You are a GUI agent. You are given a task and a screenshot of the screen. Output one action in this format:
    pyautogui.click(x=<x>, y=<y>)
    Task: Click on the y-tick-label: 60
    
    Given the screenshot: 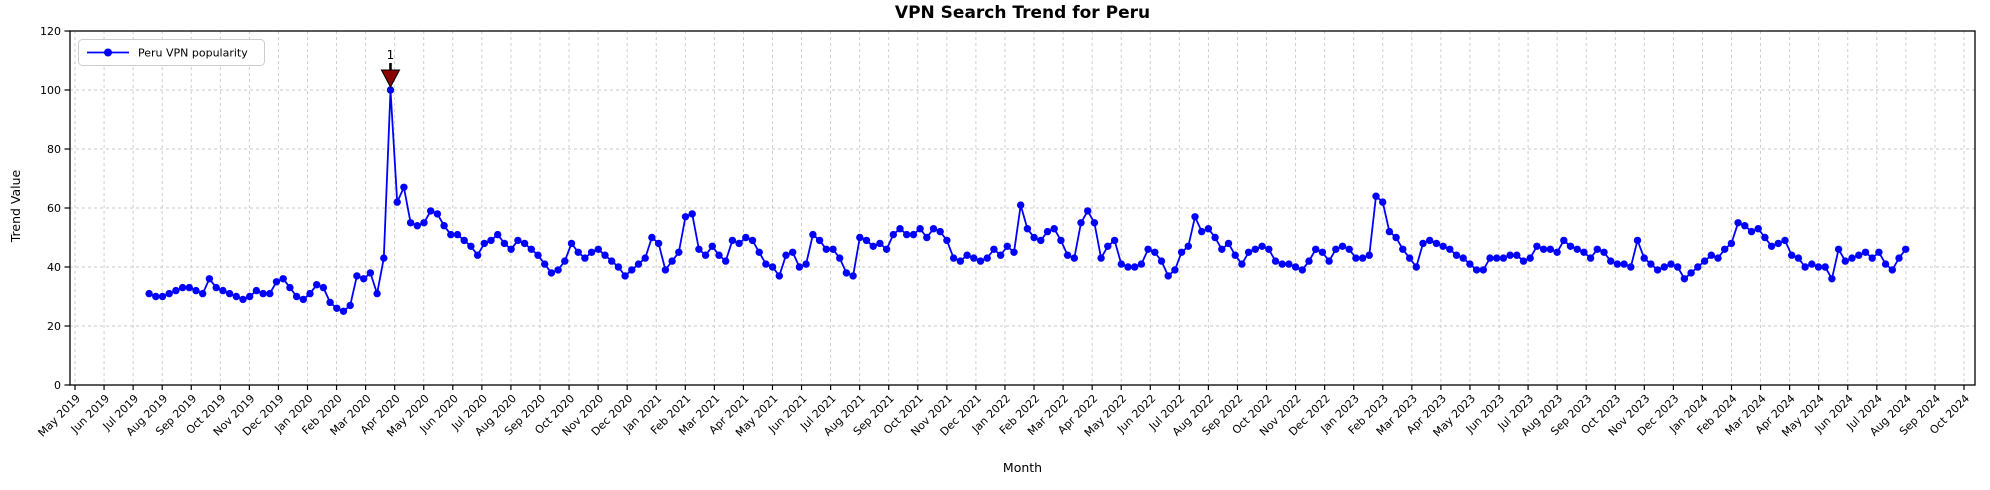 What is the action you would take?
    pyautogui.click(x=54, y=208)
    